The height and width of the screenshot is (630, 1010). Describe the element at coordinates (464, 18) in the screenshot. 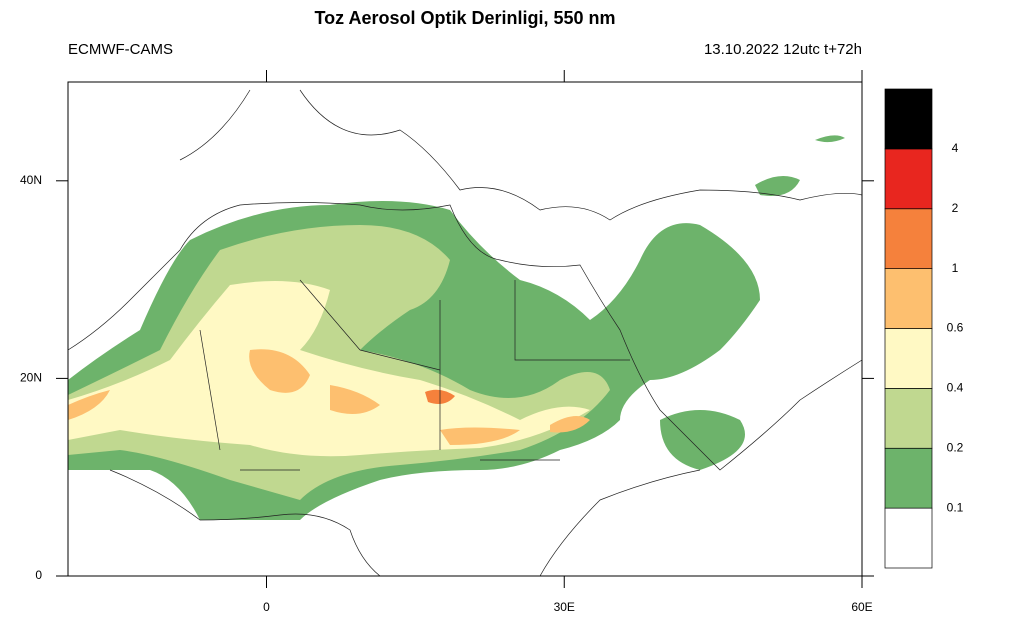

I see `title: Toz Aerosol Optik Derinligi, 550 nm` at that location.